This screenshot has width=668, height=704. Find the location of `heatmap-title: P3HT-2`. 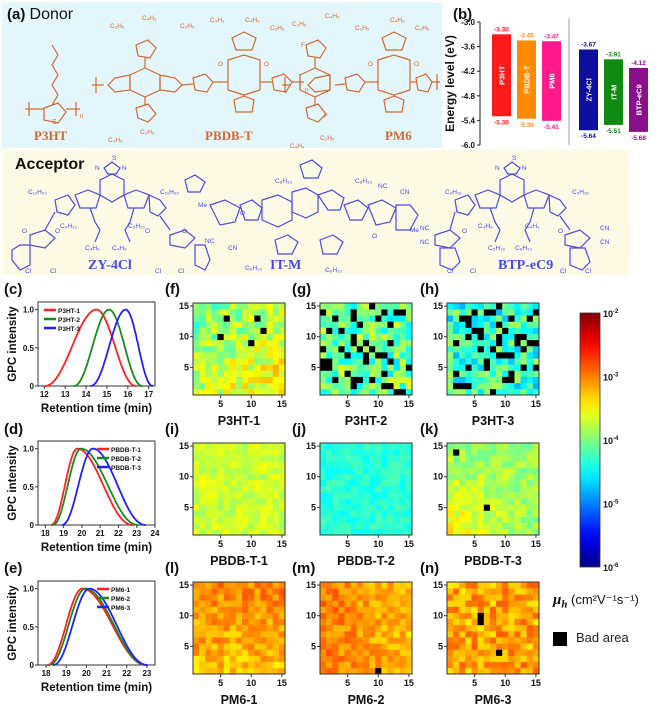

heatmap-title: P3HT-2 is located at coordinates (366, 421).